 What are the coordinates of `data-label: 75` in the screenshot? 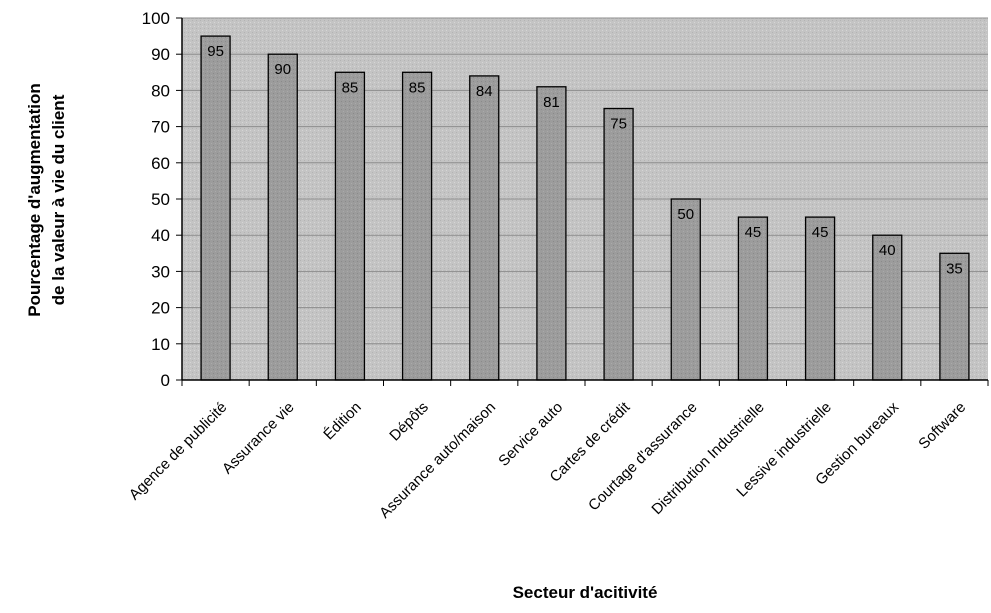 It's located at (618, 124).